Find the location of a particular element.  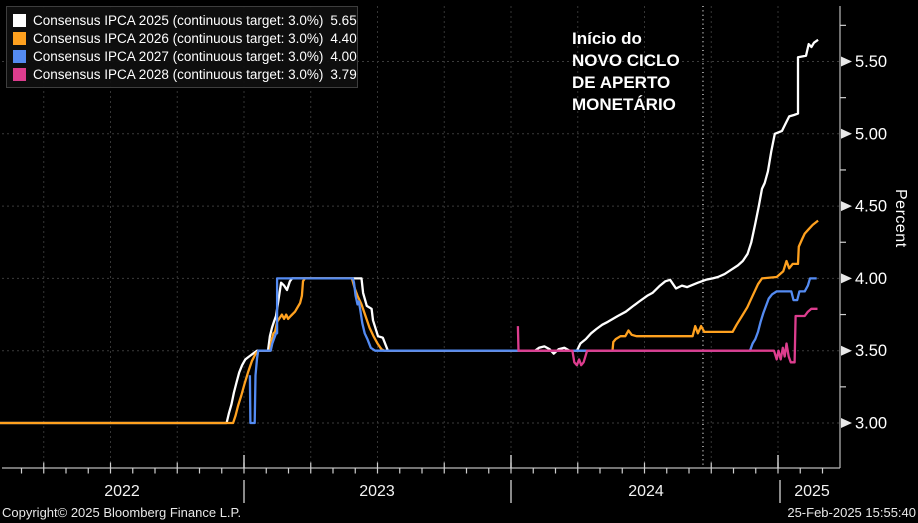

x-axis-year-2023: 2023 is located at coordinates (377, 491).